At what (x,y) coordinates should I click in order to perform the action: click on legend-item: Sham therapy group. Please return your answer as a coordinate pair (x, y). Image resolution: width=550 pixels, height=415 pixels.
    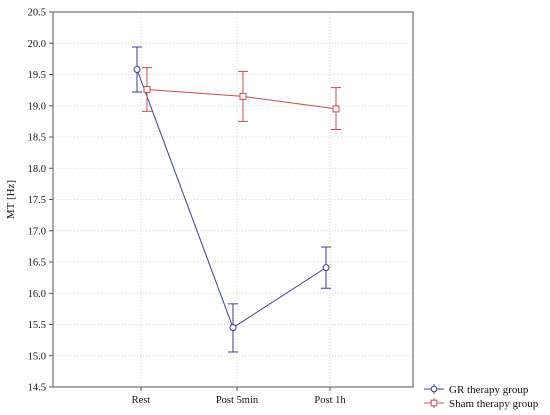
    Looking at the image, I should click on (481, 404).